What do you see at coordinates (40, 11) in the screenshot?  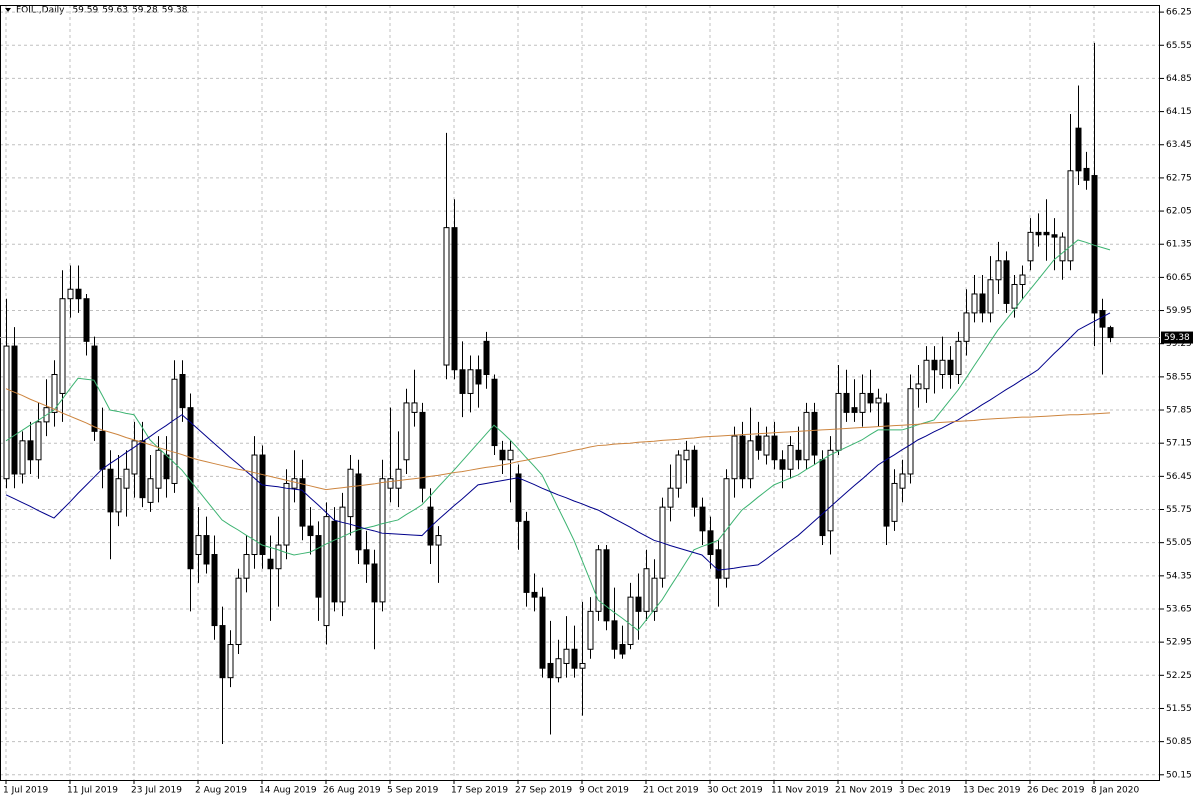 I see `chart-title: FOIL.,Daily` at bounding box center [40, 11].